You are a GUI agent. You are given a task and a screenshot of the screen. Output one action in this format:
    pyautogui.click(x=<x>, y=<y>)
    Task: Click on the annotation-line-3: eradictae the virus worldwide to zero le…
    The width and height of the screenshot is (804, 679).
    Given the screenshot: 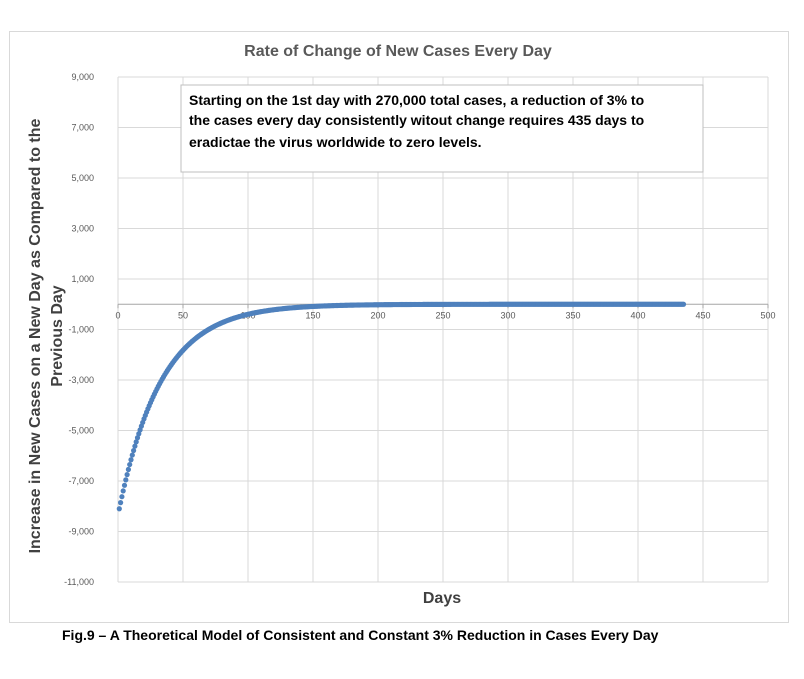 What is the action you would take?
    pyautogui.click(x=335, y=142)
    